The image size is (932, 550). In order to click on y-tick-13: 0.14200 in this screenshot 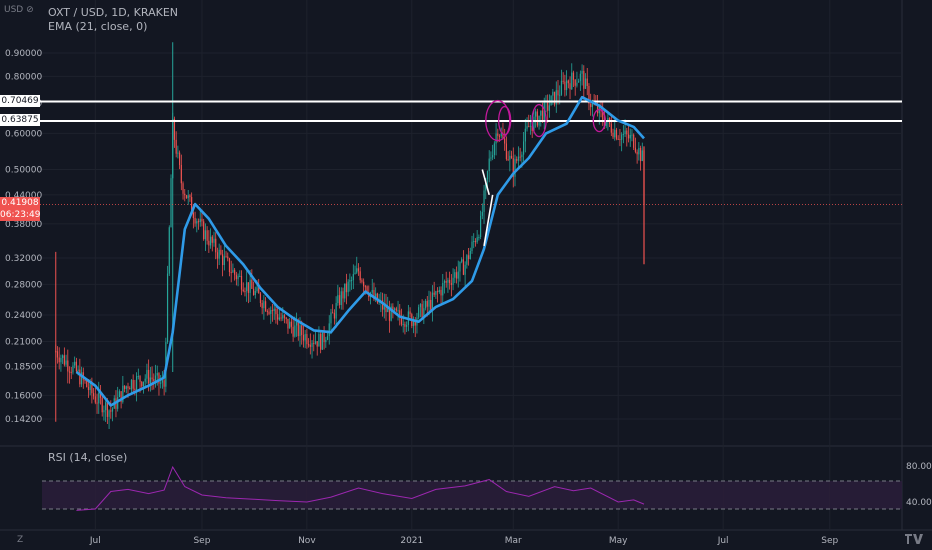, I will do `click(23, 420)`.